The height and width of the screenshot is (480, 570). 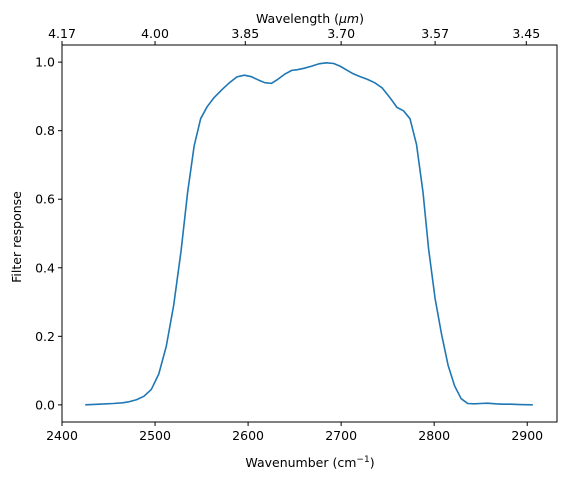 What do you see at coordinates (526, 33) in the screenshot?
I see `top-tick-label: 3.45` at bounding box center [526, 33].